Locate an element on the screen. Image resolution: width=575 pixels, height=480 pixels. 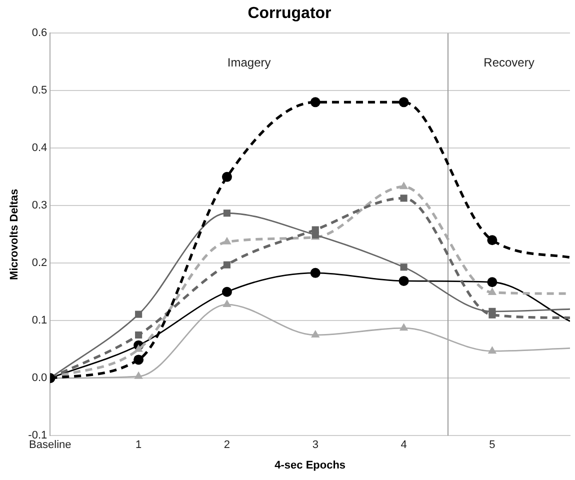
y-tick-label: 0.4 is located at coordinates (40, 148).